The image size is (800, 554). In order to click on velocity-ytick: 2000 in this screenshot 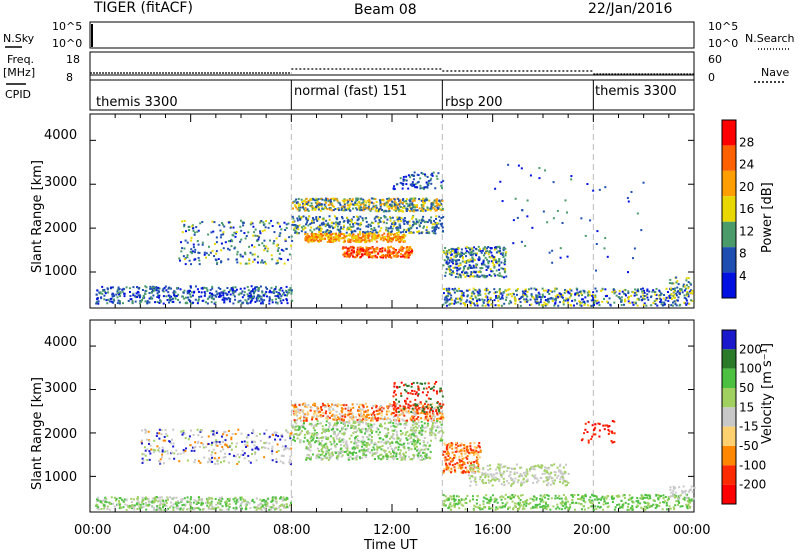, I will do `click(61, 434)`.